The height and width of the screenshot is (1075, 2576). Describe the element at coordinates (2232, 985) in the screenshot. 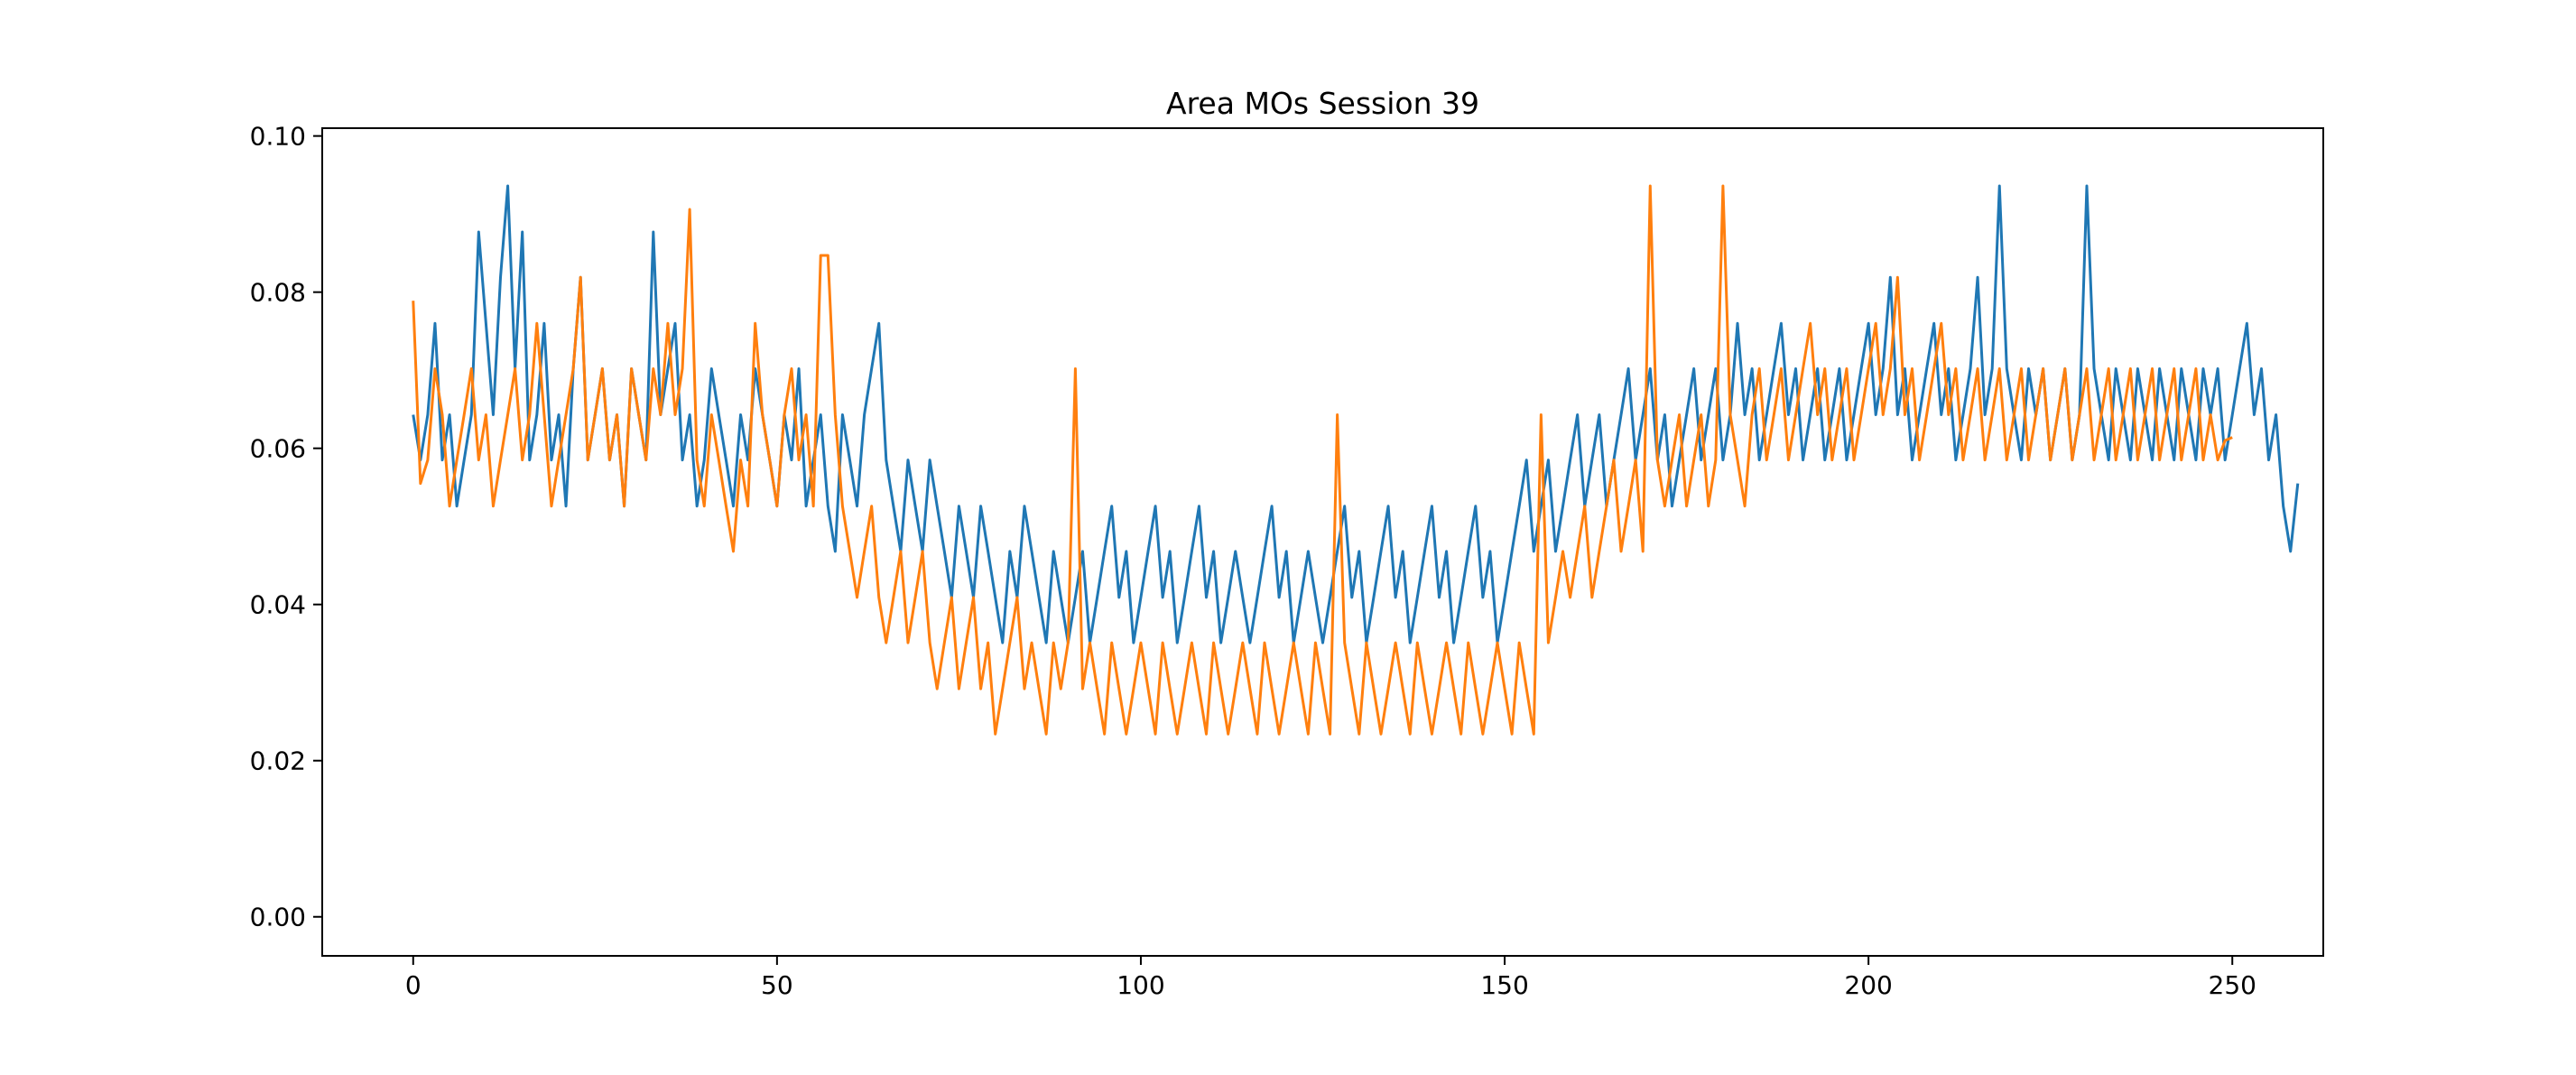

I see `x-tick-label: 250` at that location.